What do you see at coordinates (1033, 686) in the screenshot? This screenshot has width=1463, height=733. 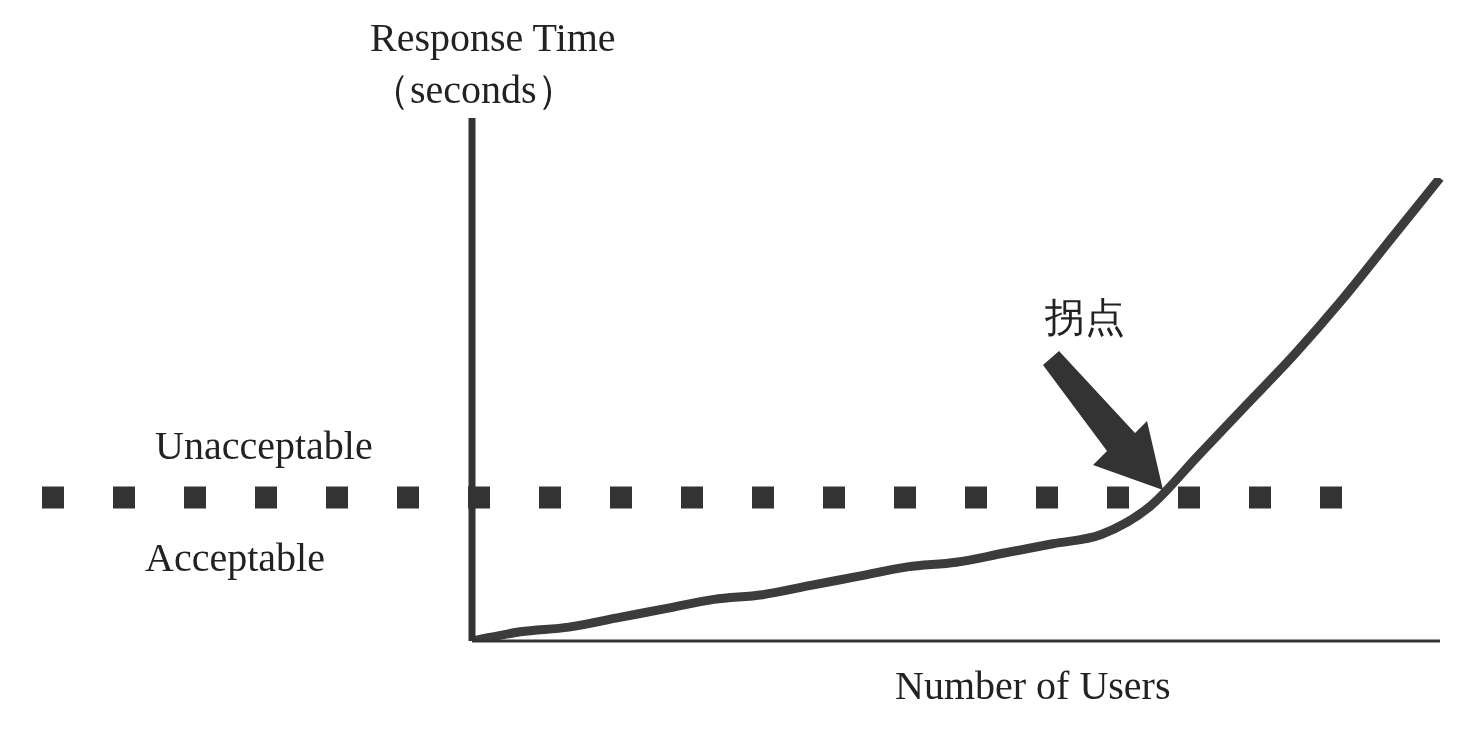 I see `x-axis-title: Number of Users` at bounding box center [1033, 686].